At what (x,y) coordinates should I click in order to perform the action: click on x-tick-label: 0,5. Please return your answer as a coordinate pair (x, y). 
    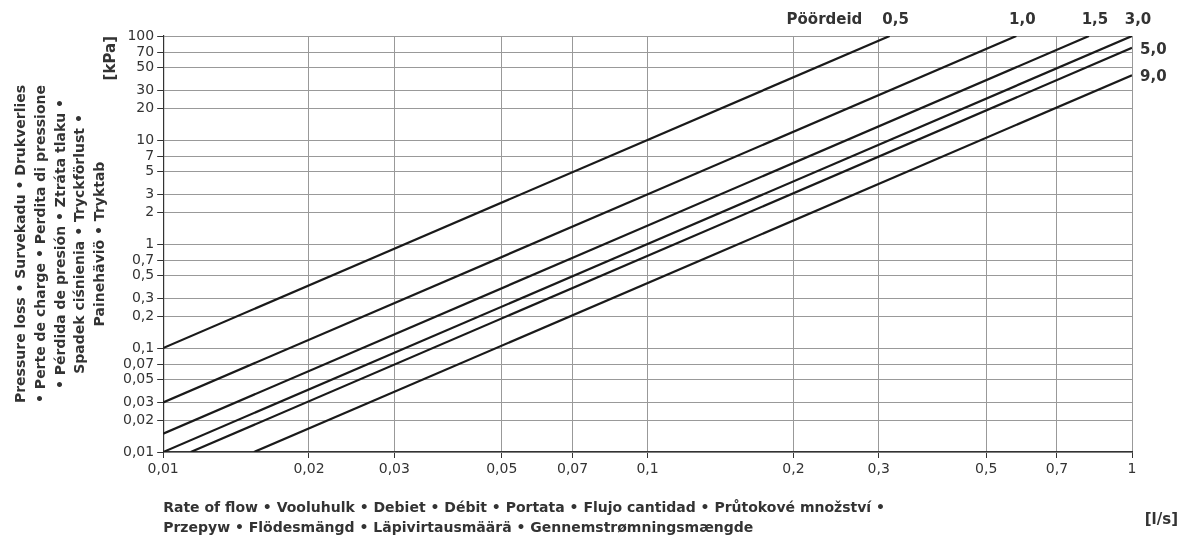
    Looking at the image, I should click on (986, 468).